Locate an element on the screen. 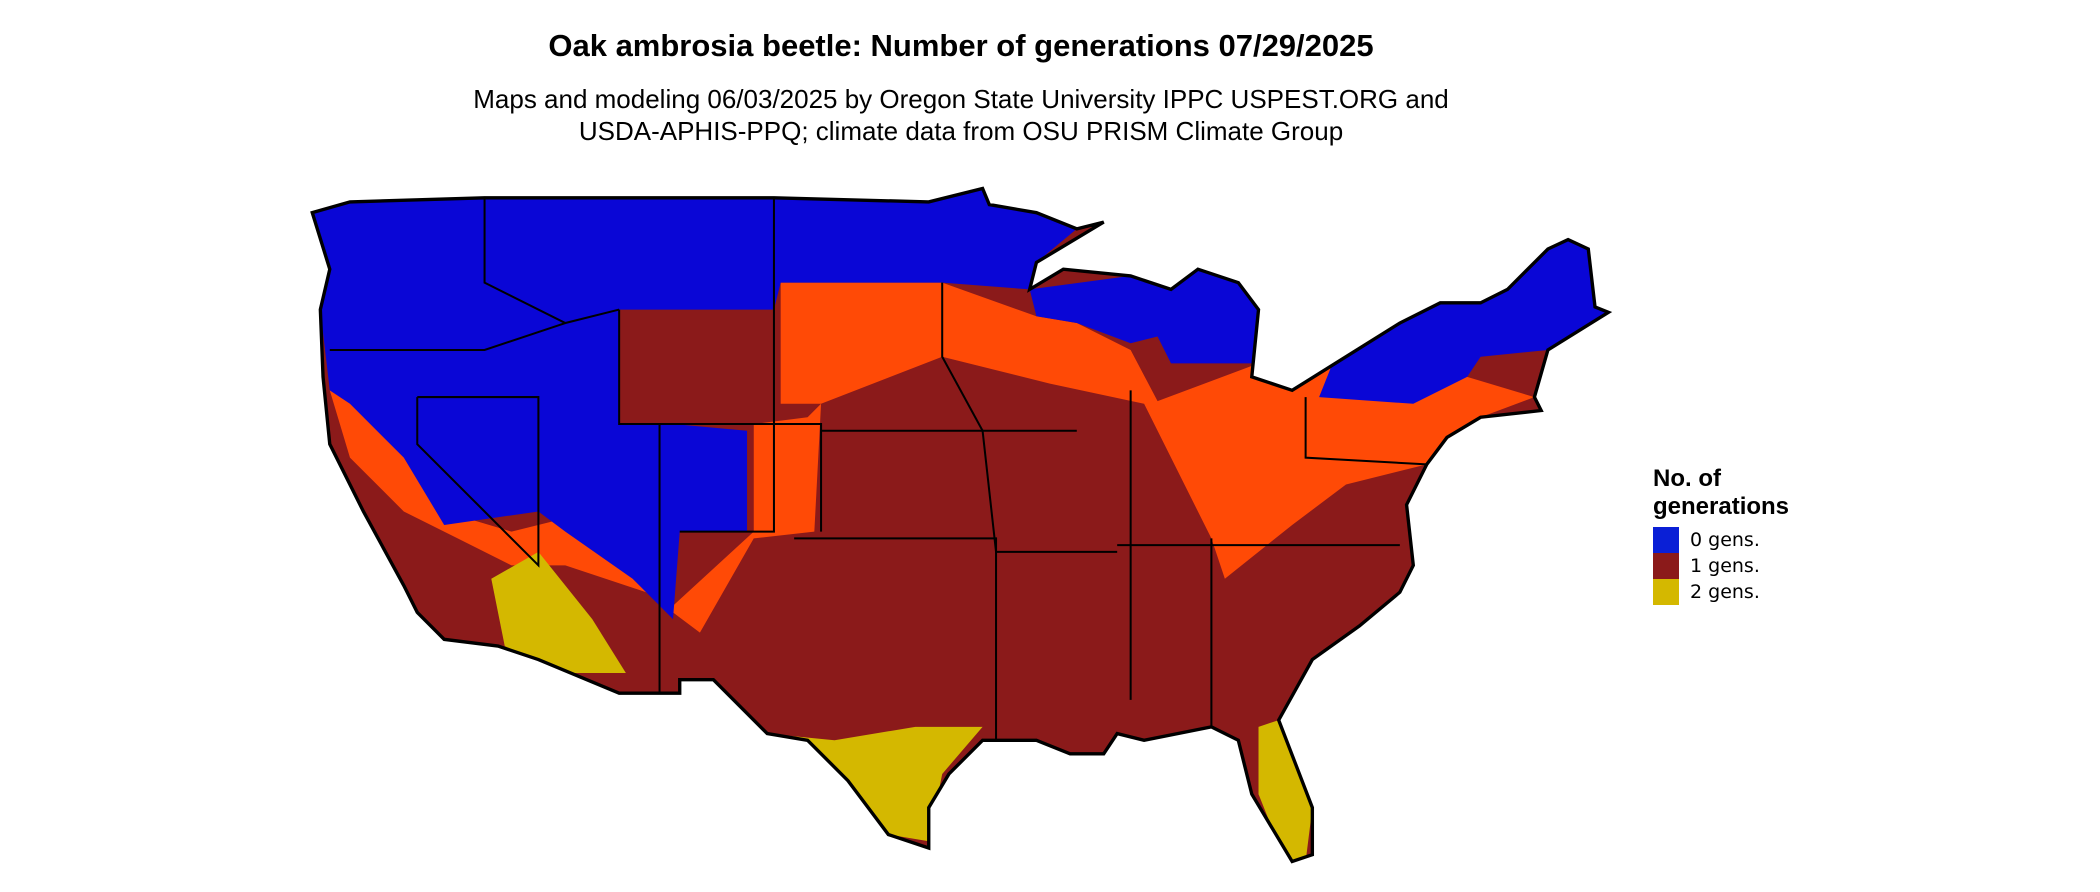  legend-label: 0 gens. is located at coordinates (1725, 540).